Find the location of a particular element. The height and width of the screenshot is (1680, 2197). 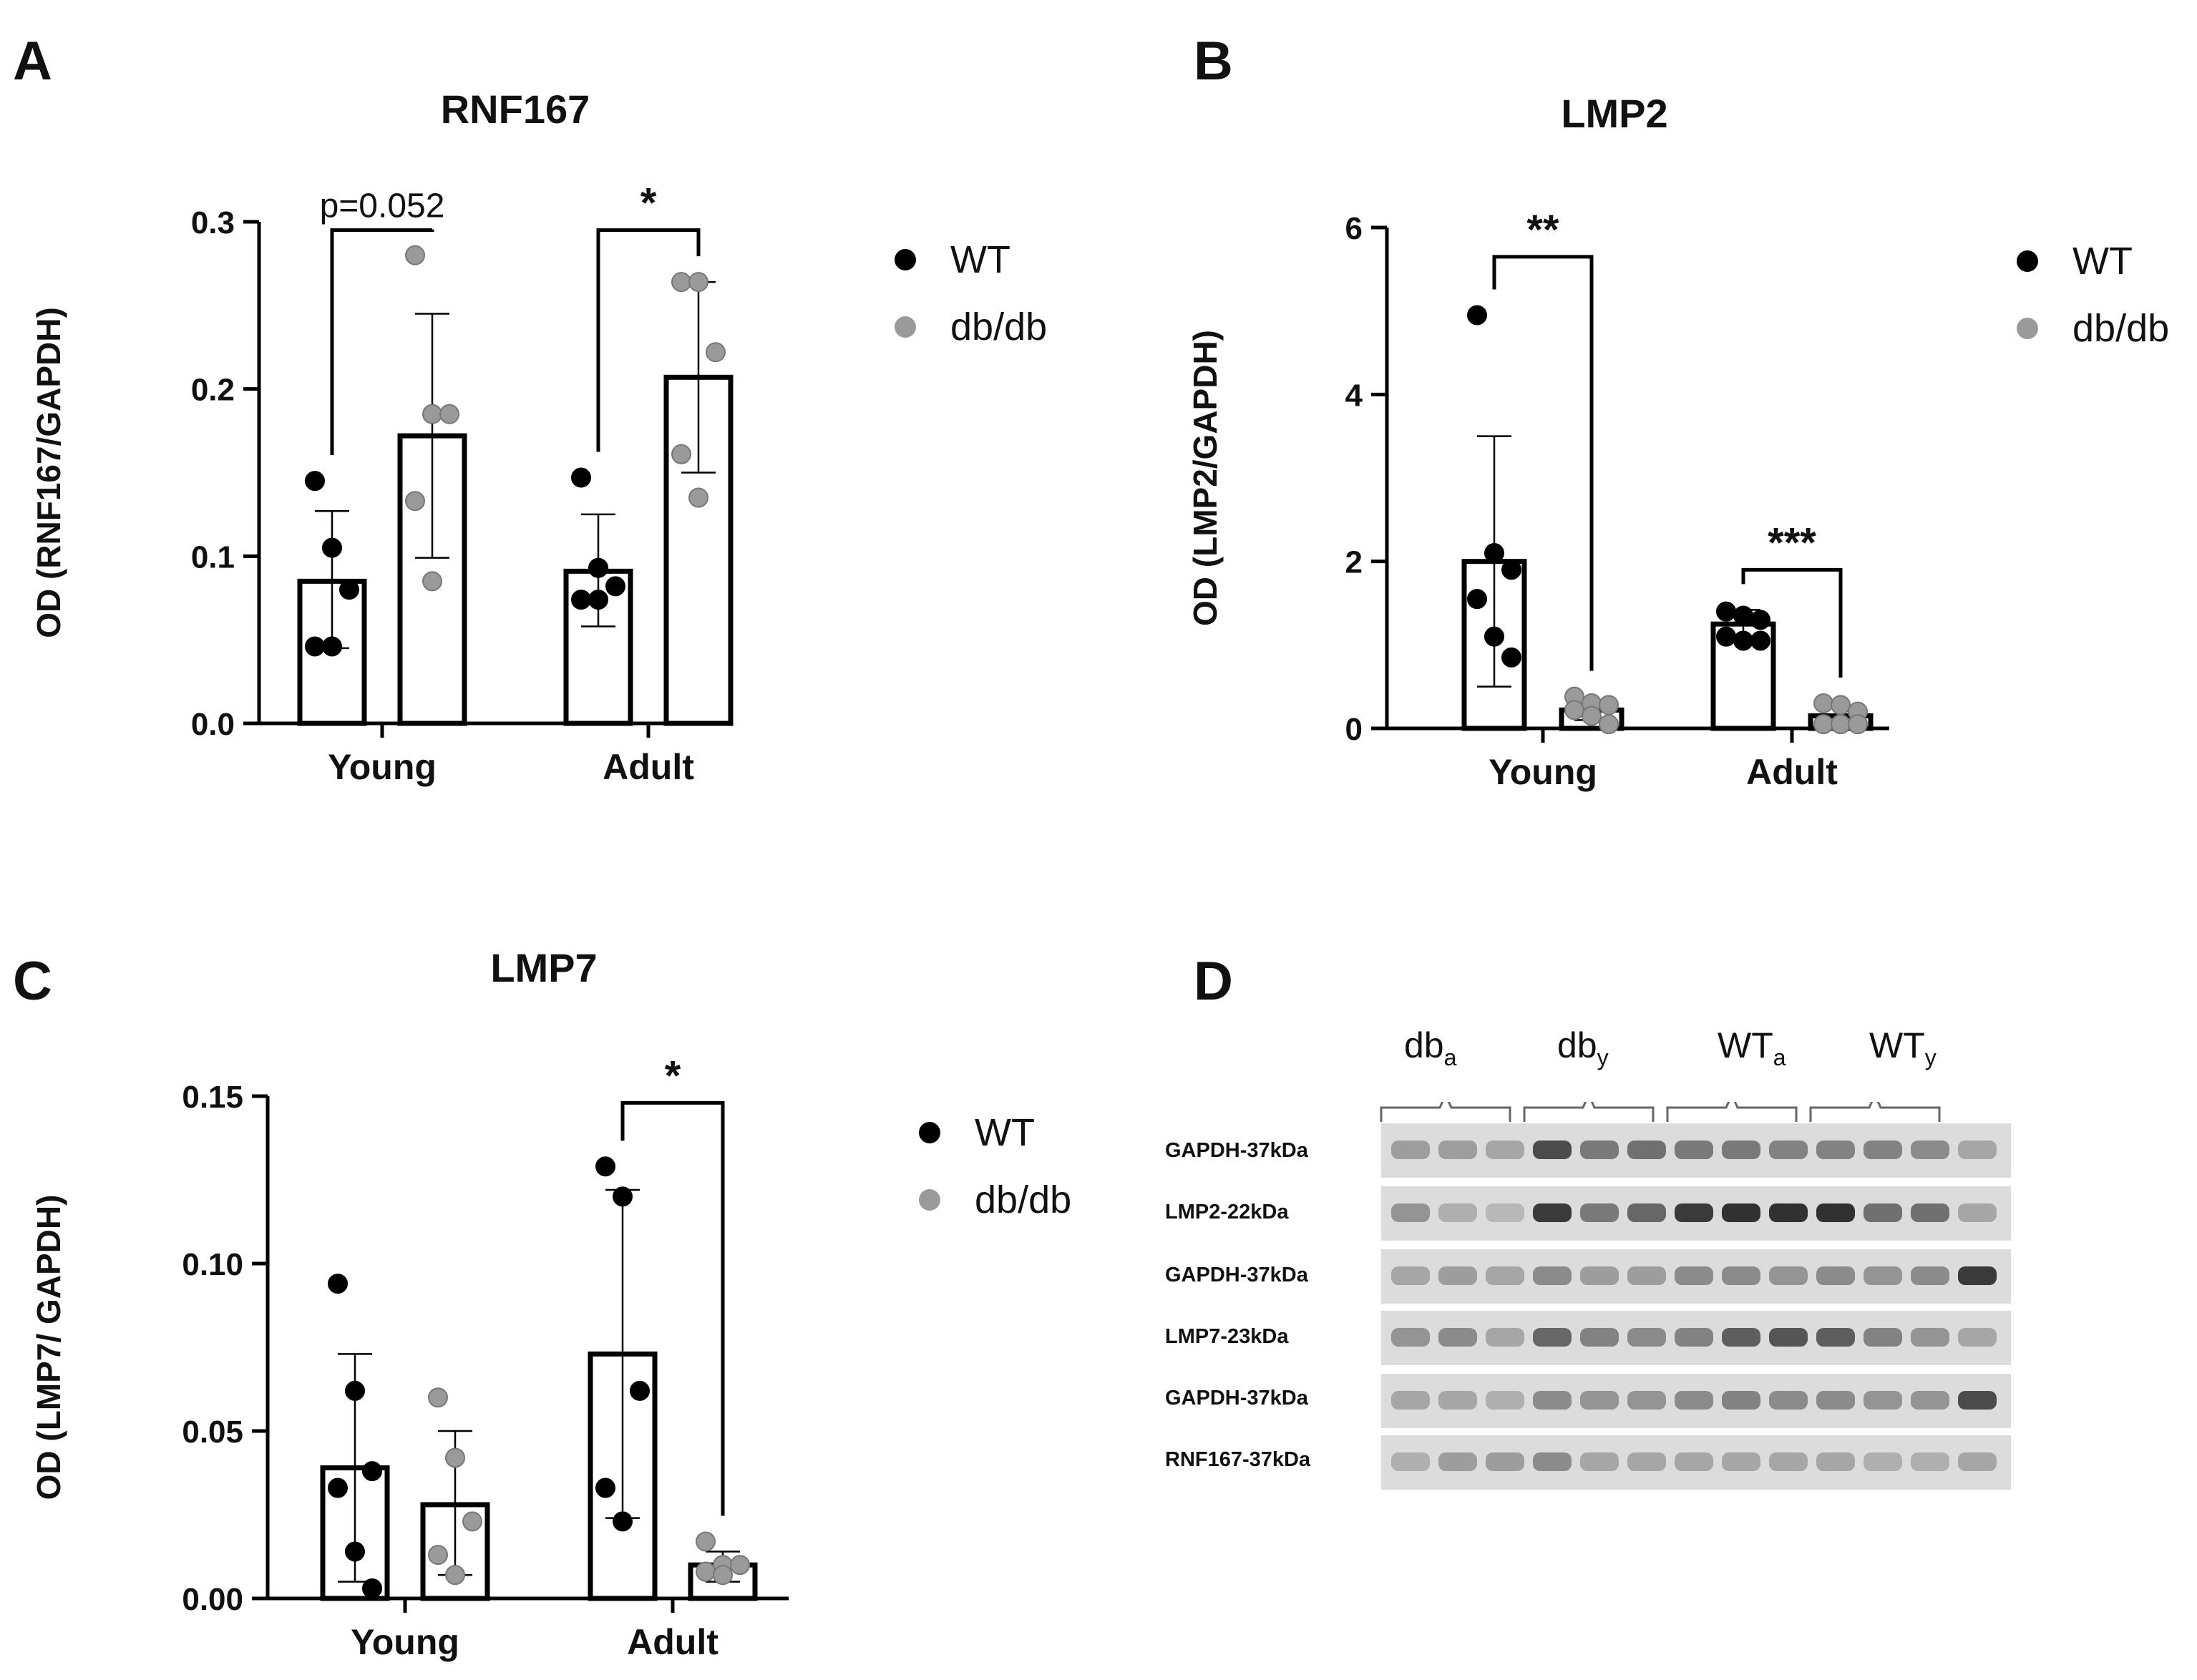

db-marker-icon is located at coordinates (2027, 328).